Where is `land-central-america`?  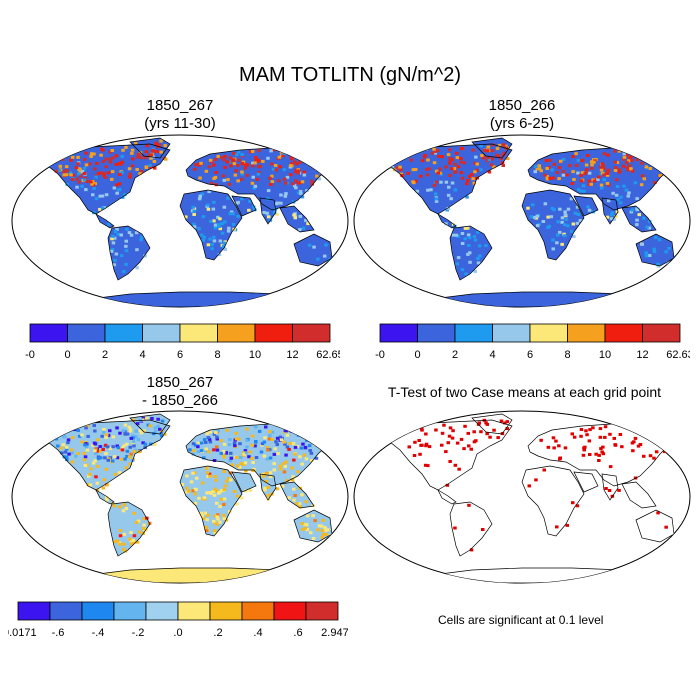 land-central-america is located at coordinates (447, 221).